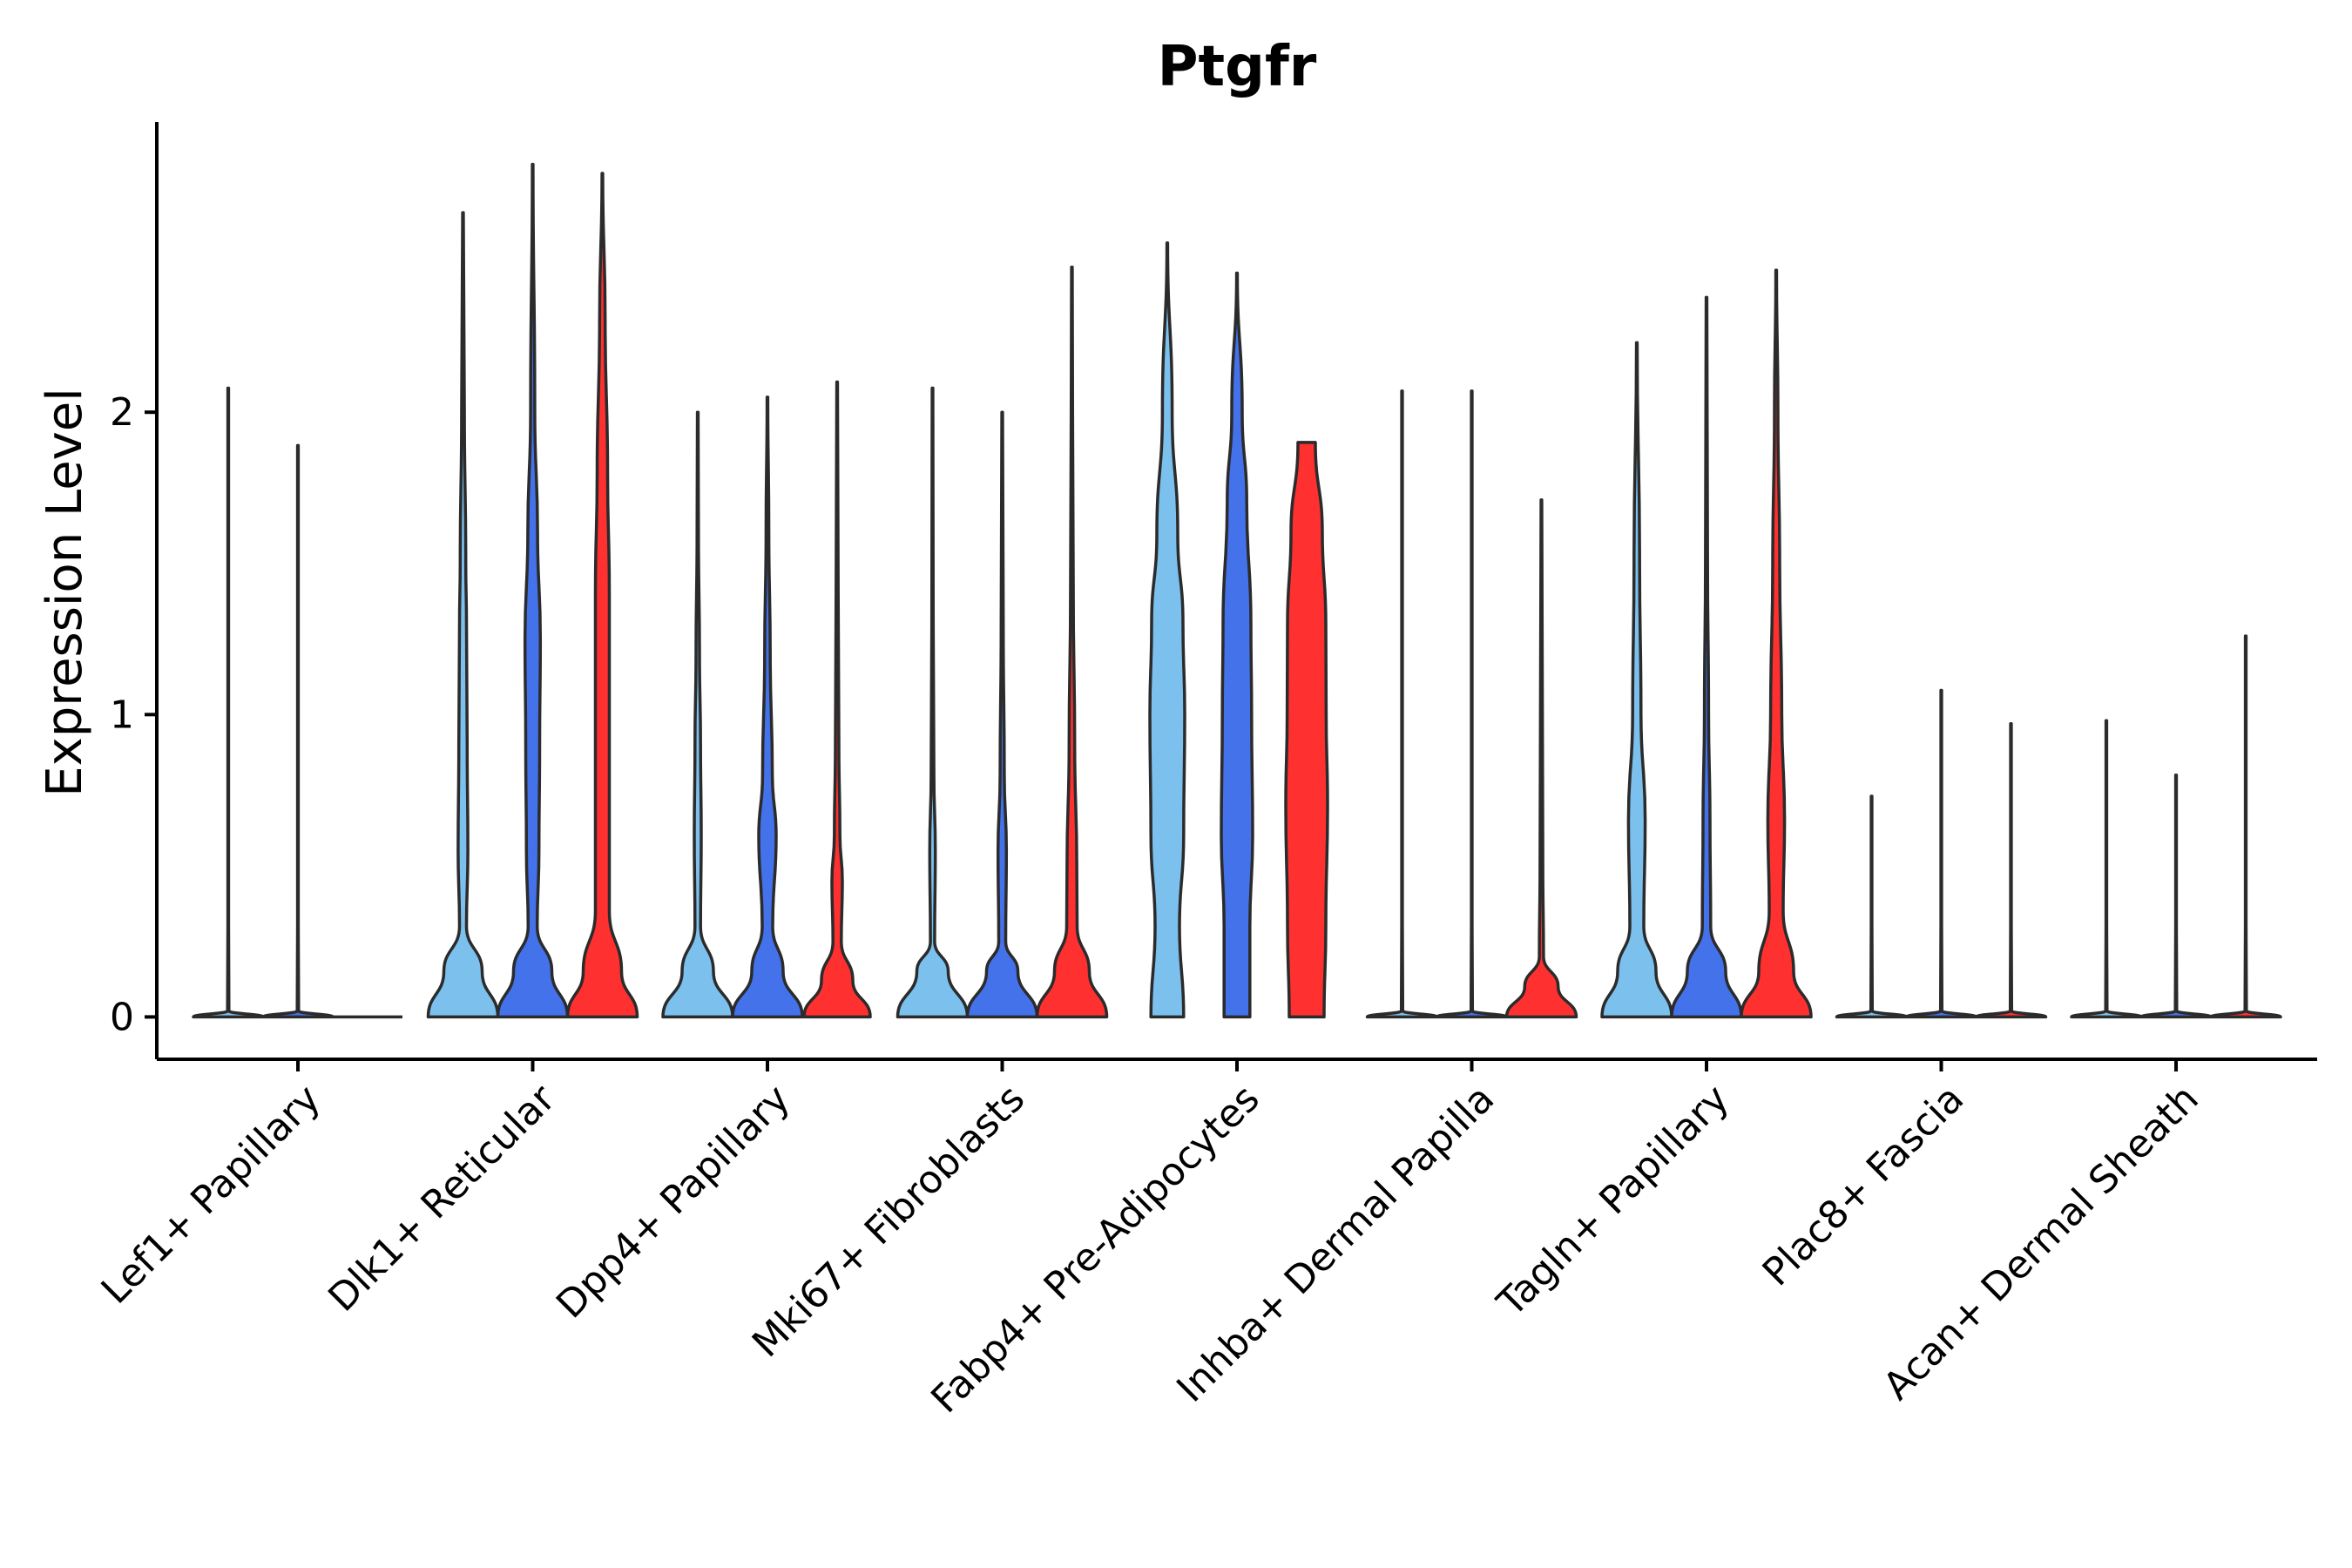 This screenshot has width=2352, height=1568. I want to click on y-tick-label-2: 2, so click(122, 412).